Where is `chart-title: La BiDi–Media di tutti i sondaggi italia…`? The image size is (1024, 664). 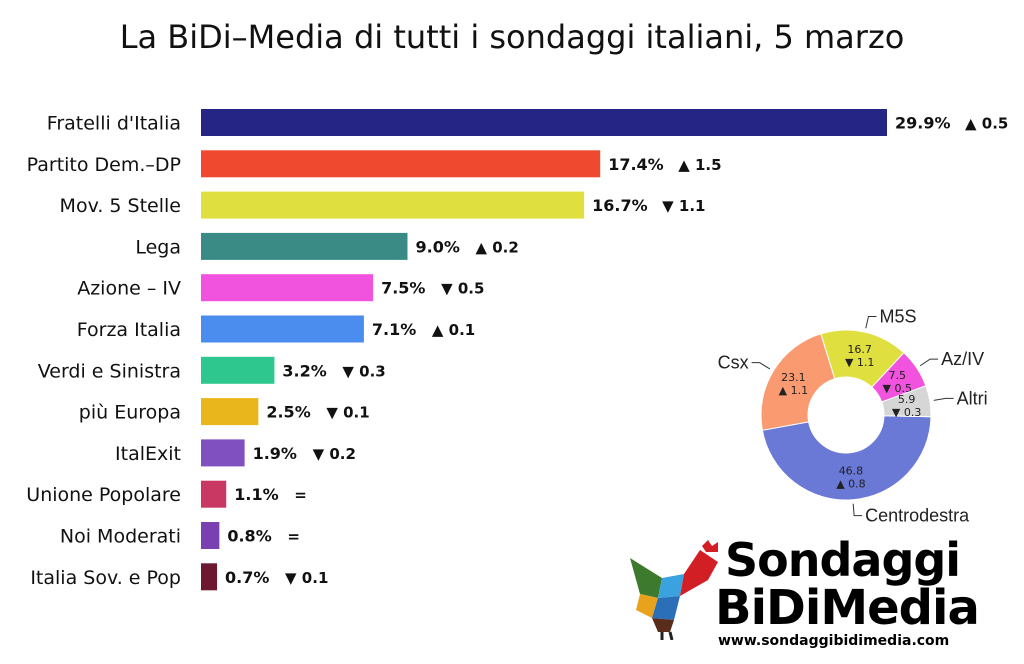 chart-title: La BiDi–Media di tutti i sondaggi italia… is located at coordinates (512, 37).